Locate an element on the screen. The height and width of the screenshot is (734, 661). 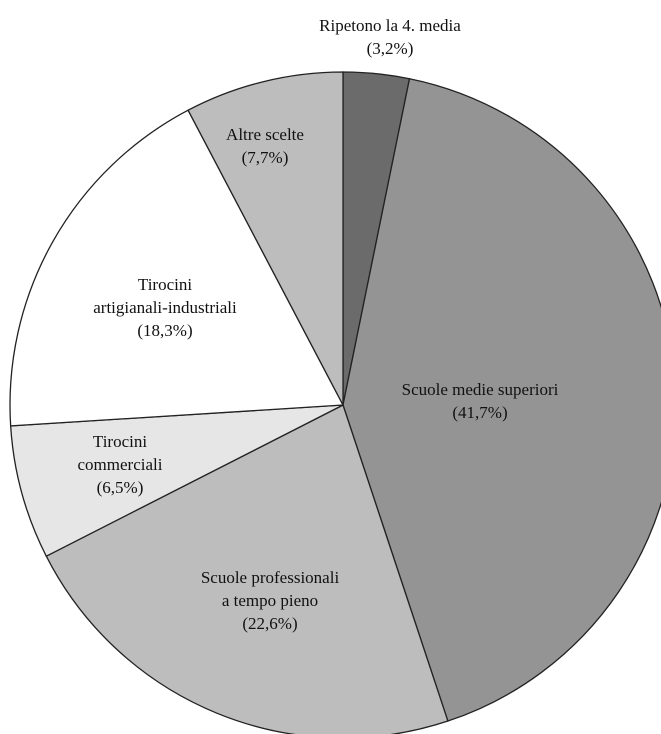
category-label: Tirocini artigianali-industriali is located at coordinates (165, 296).